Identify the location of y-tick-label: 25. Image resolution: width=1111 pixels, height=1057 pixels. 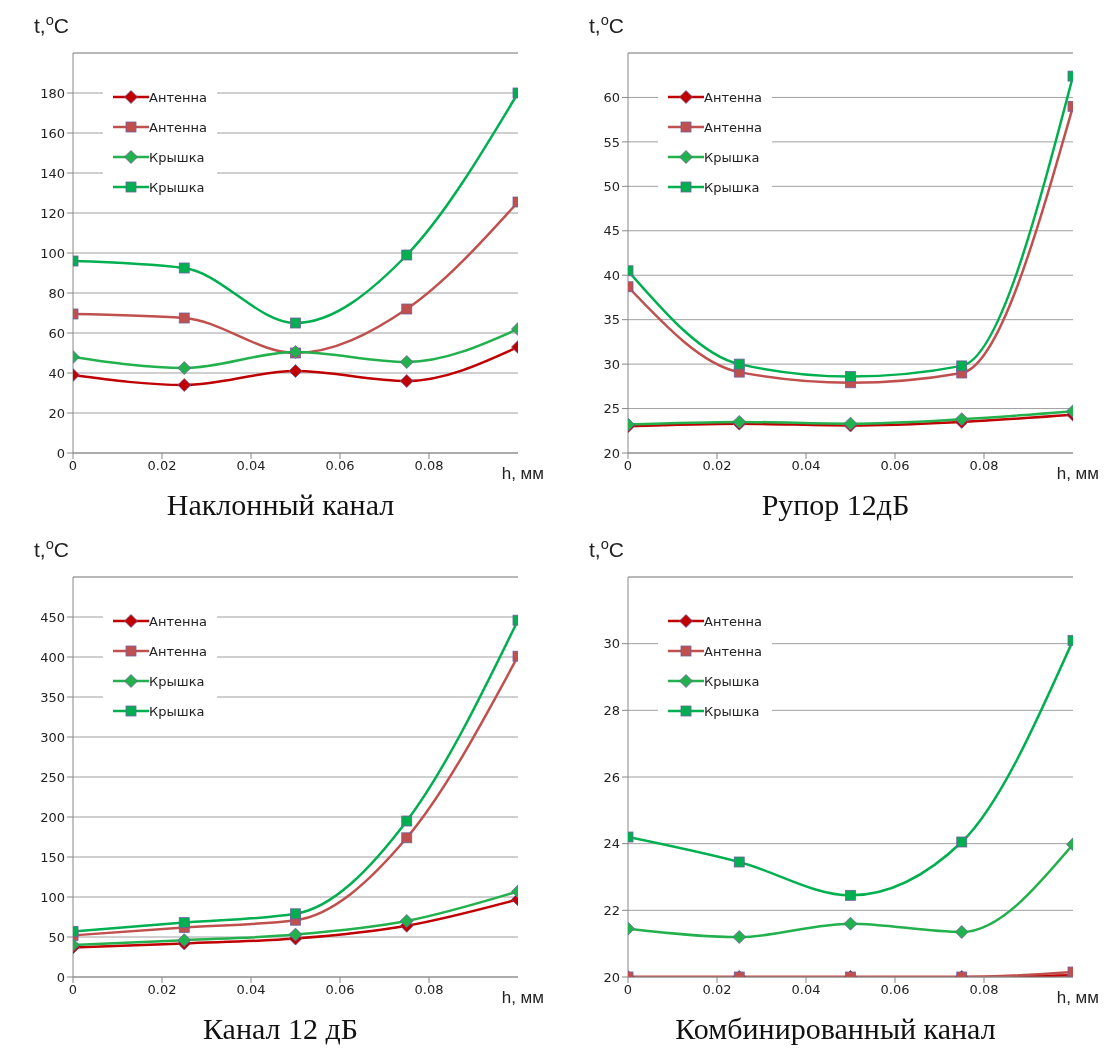
(611, 409).